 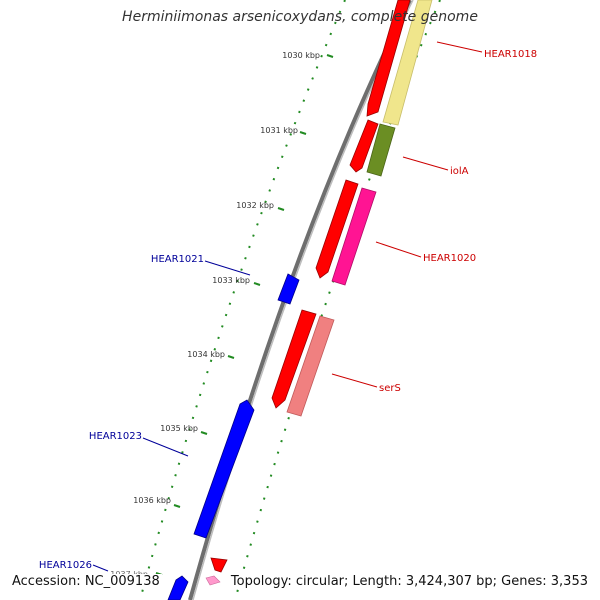 What do you see at coordinates (449, 258) in the screenshot?
I see `gene-label-hear1020: HEAR1020` at bounding box center [449, 258].